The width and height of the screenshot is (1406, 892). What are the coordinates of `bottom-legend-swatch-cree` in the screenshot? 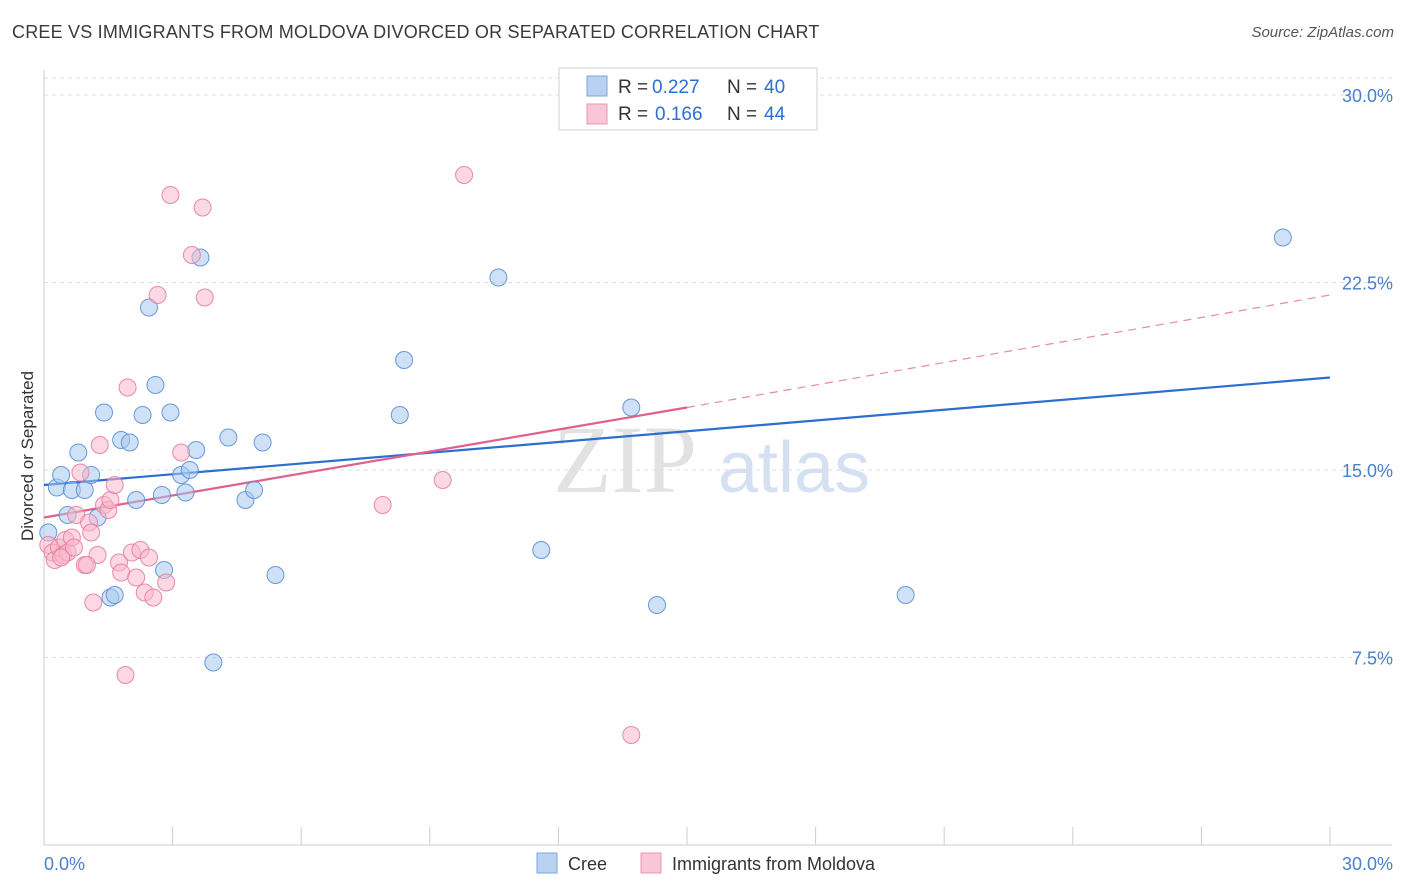 It's located at (547, 863).